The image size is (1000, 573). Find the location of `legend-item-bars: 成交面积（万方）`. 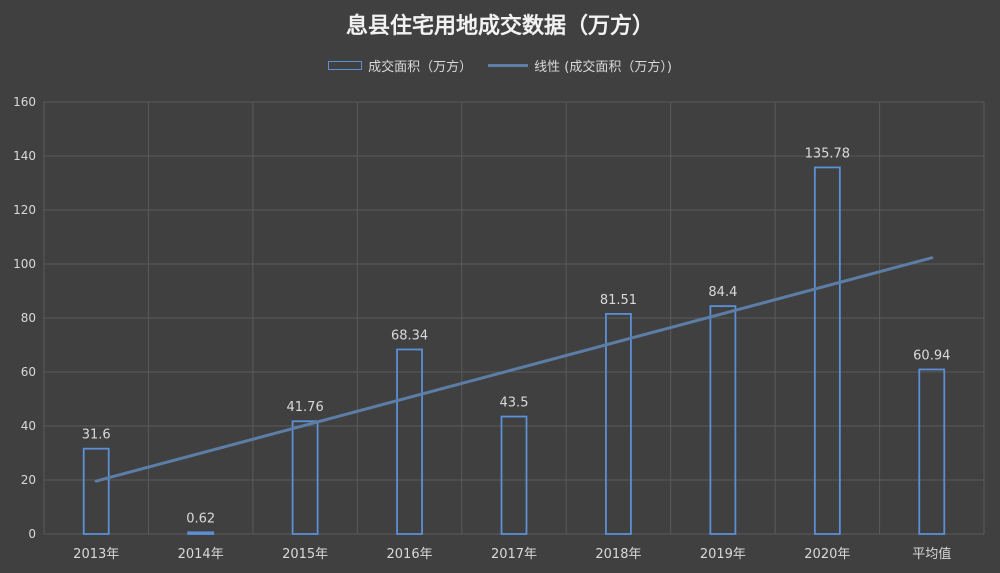

legend-item-bars: 成交面积（万方） is located at coordinates (400, 65).